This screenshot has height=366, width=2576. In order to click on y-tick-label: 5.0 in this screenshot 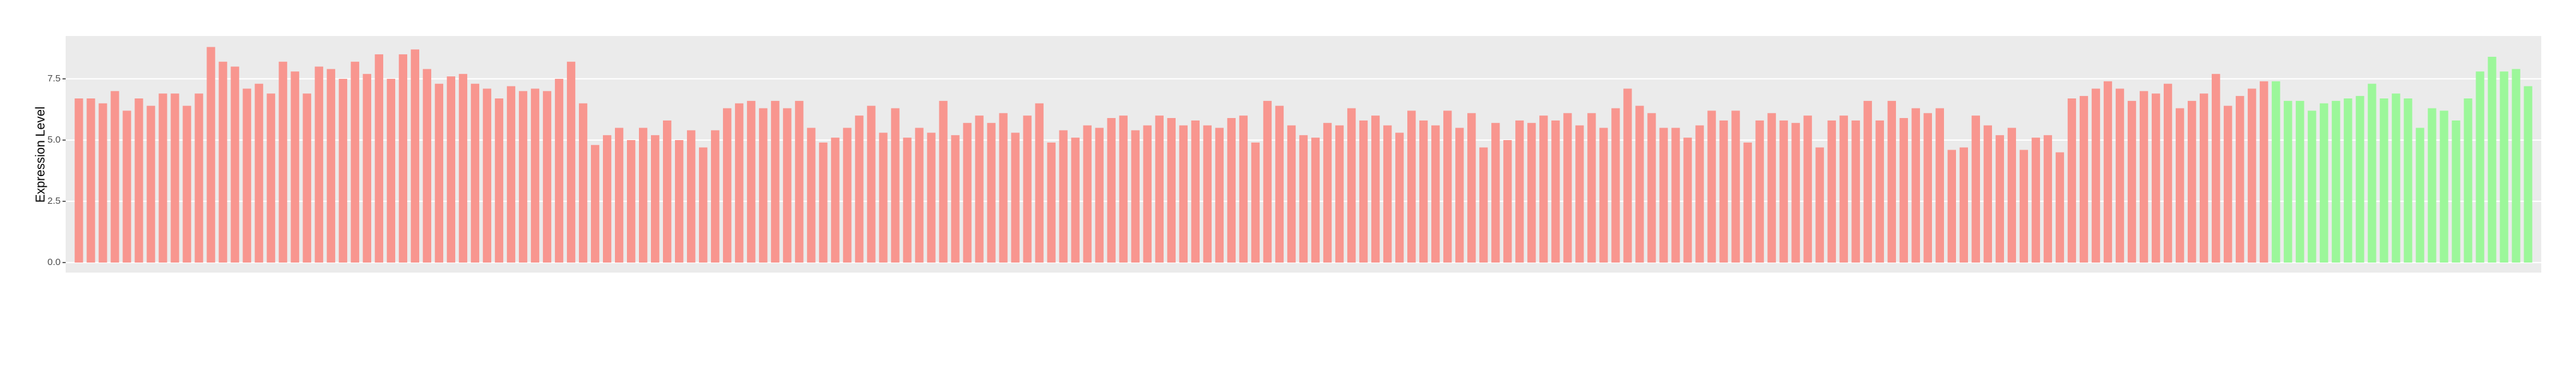, I will do `click(54, 139)`.